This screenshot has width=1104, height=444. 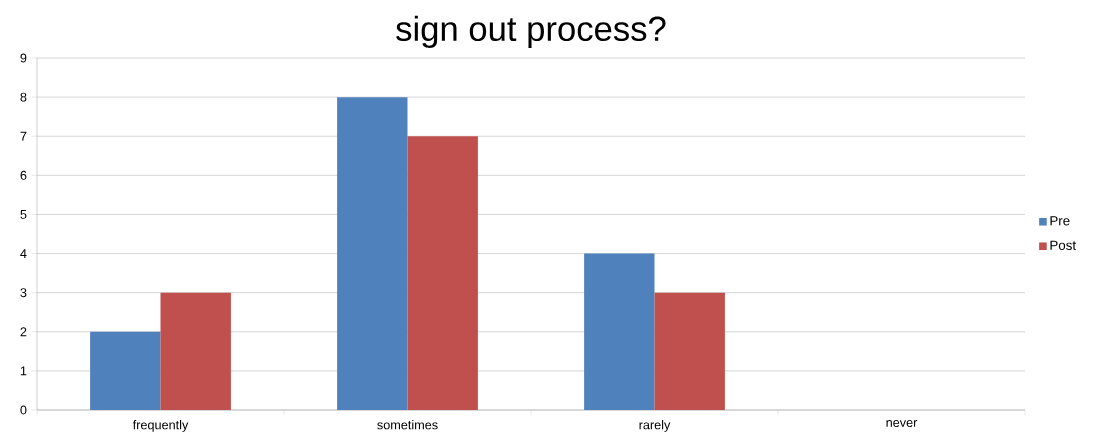 What do you see at coordinates (407, 425) in the screenshot?
I see `x-tick-label: sometimes` at bounding box center [407, 425].